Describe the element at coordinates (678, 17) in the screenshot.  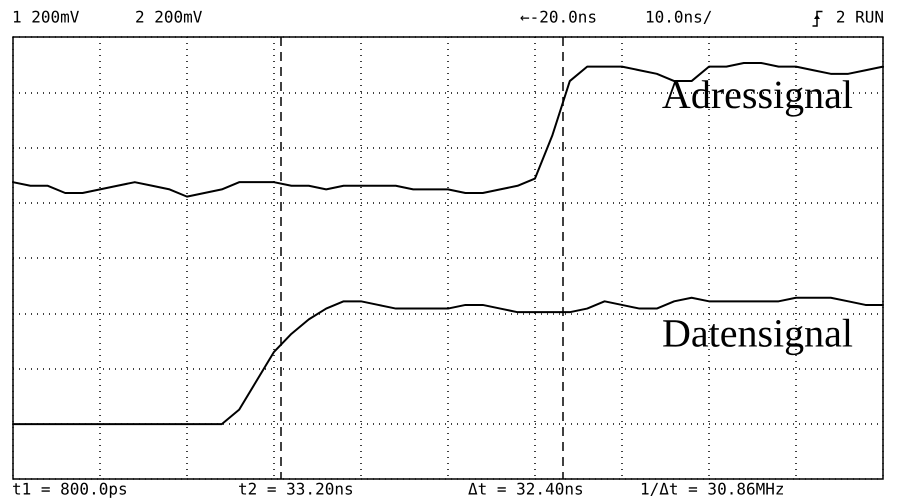
I see `text: 10.0ns/` at that location.